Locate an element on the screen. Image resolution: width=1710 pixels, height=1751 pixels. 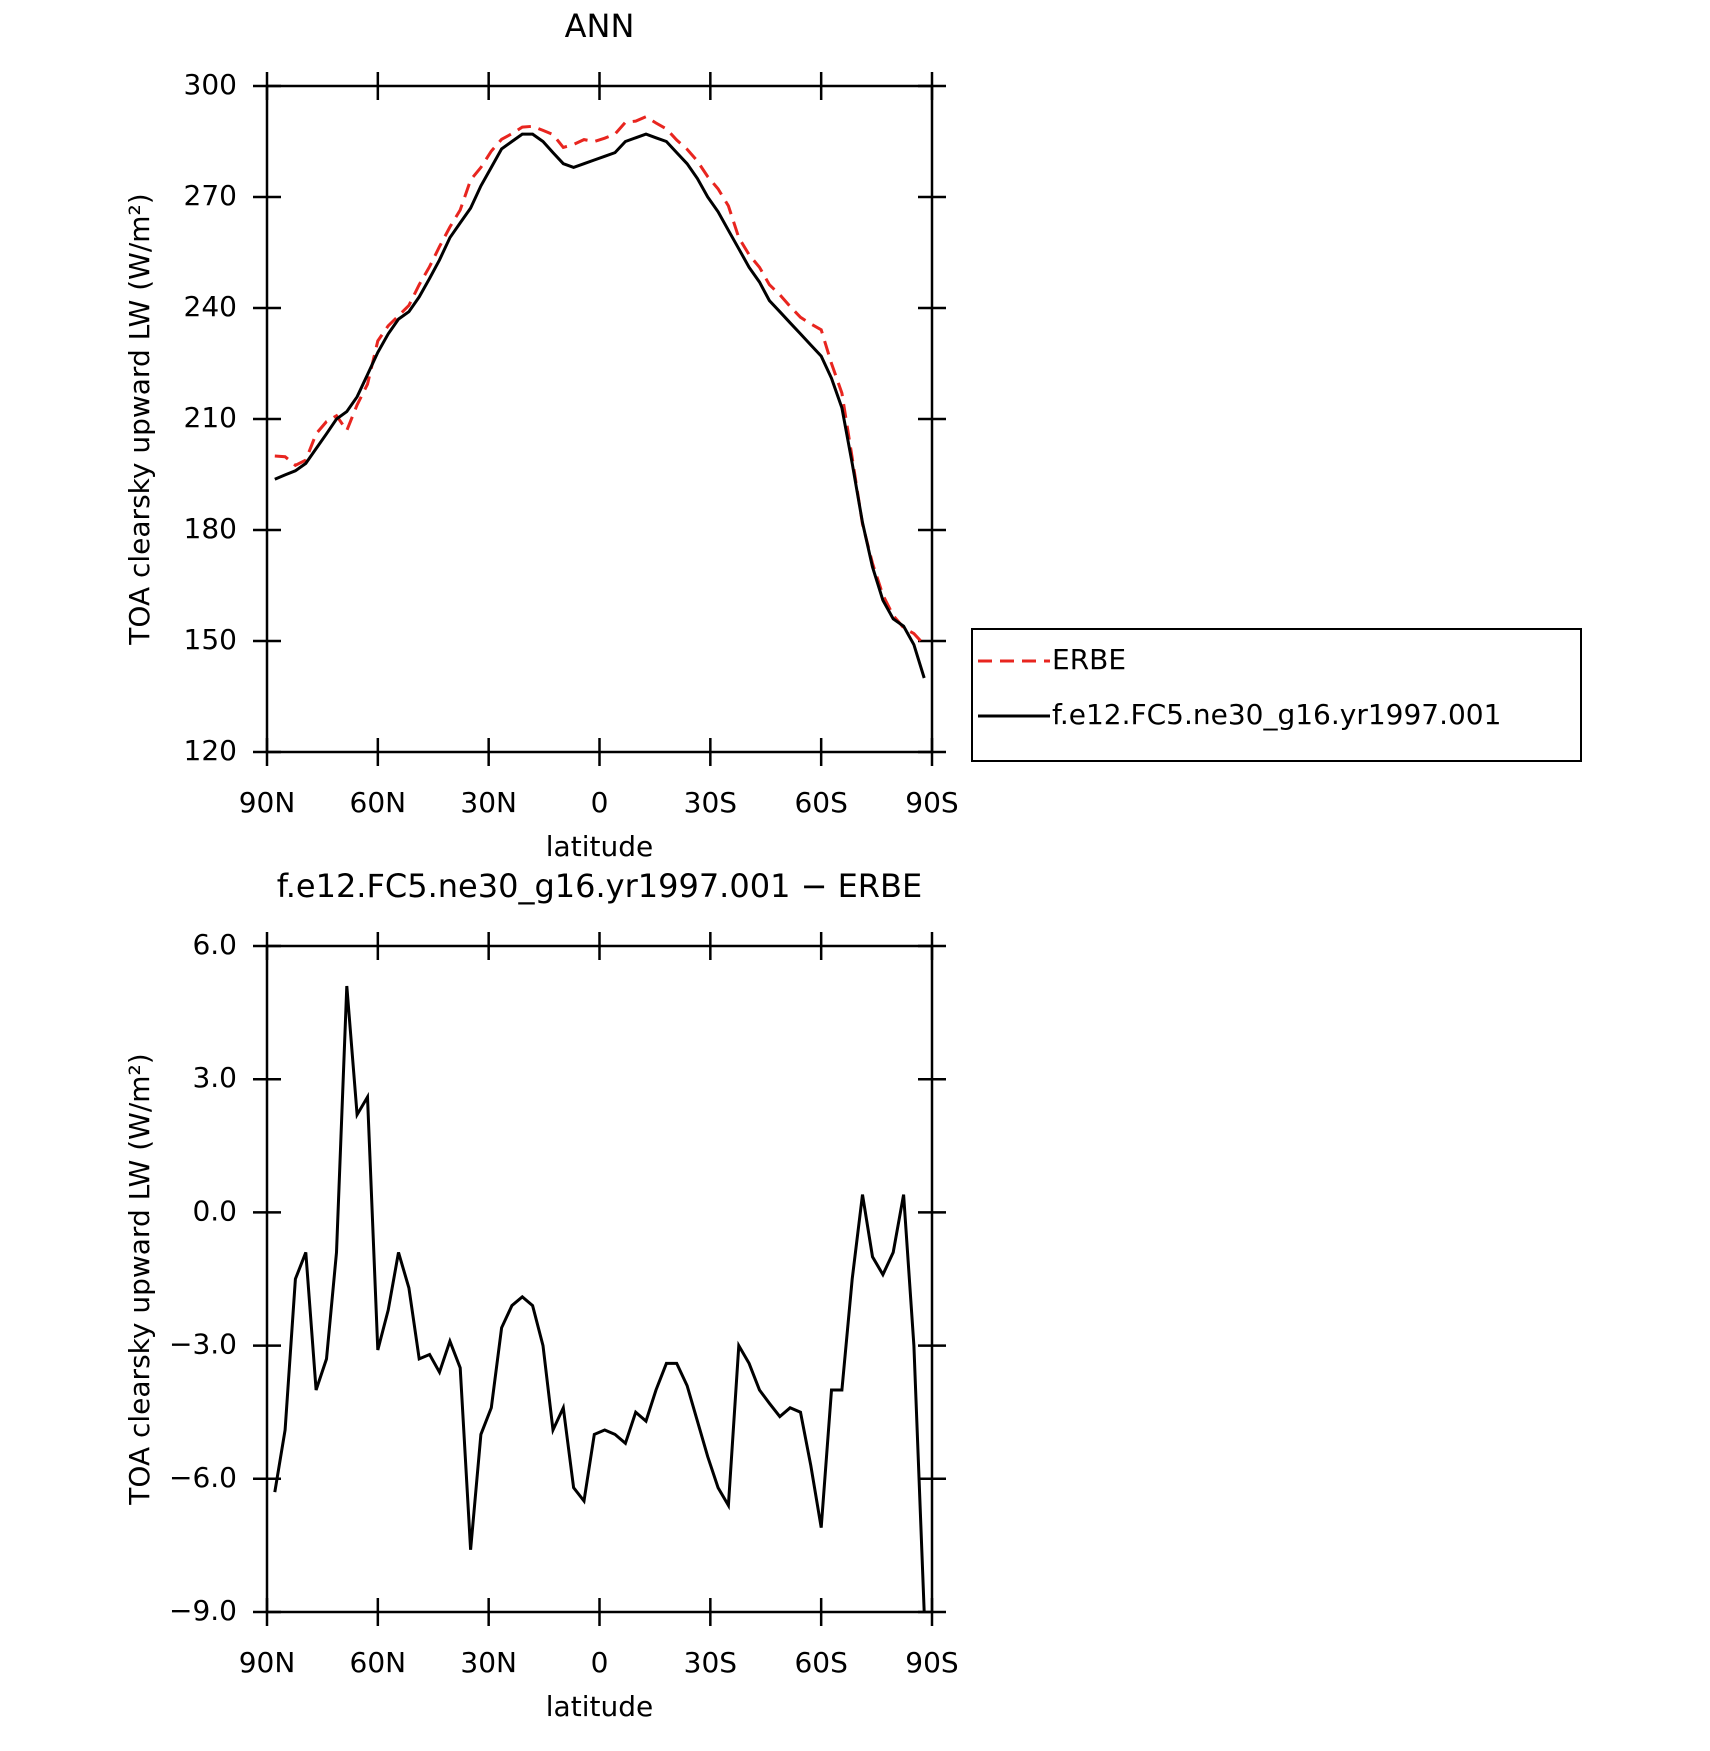
y-tick-label: 120 is located at coordinates (210, 750).